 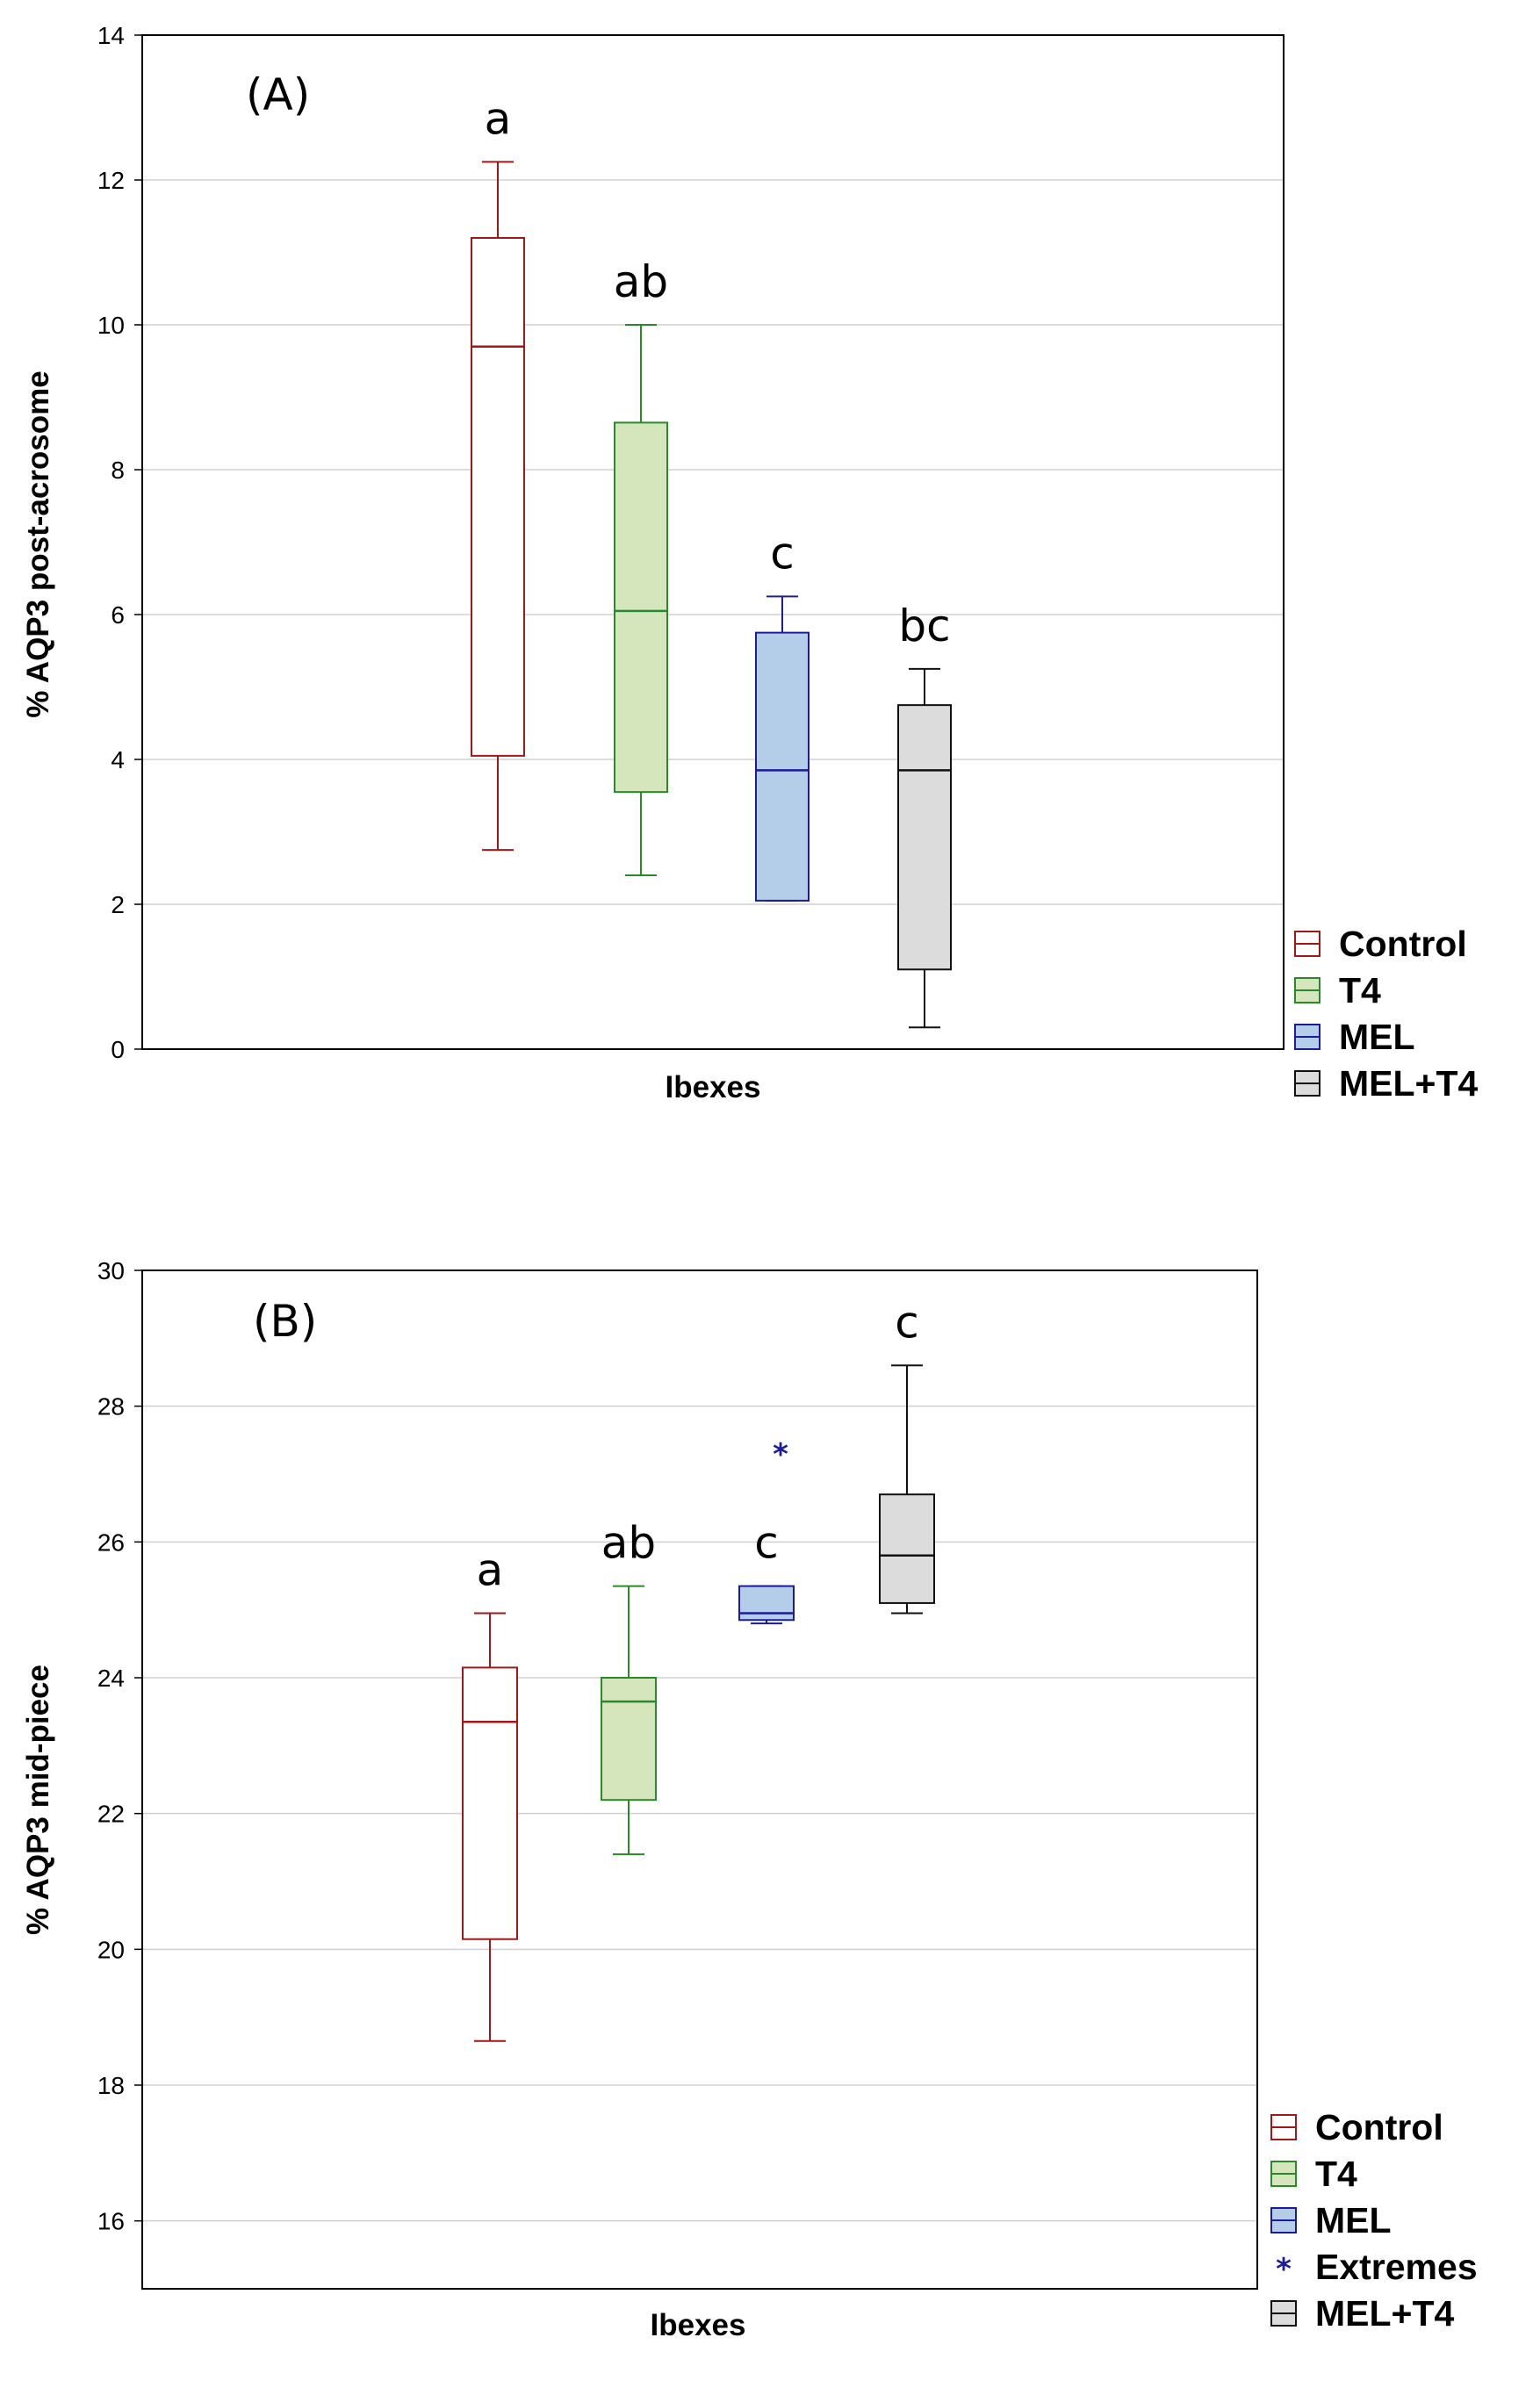 I want to click on panel-b-y-tick-label: 26, so click(x=111, y=1542).